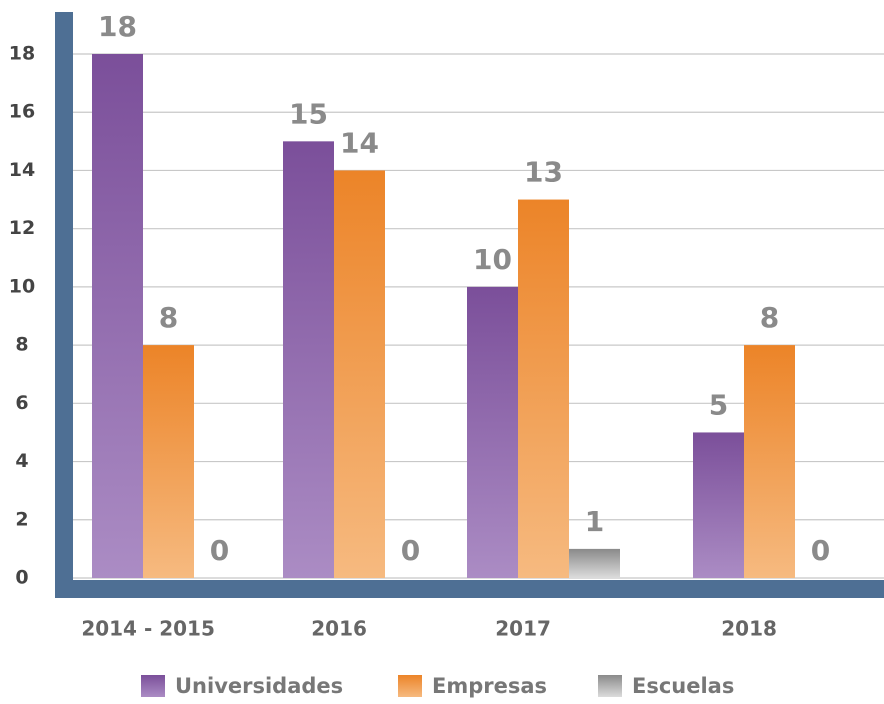  Describe the element at coordinates (359, 142) in the screenshot. I see `data-label: 14` at that location.